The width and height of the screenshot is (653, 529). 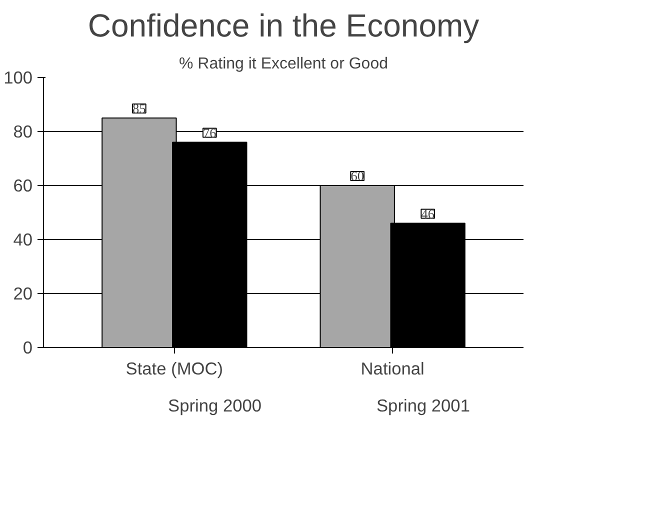 What do you see at coordinates (23, 186) in the screenshot?
I see `y-tick-label: 60` at bounding box center [23, 186].